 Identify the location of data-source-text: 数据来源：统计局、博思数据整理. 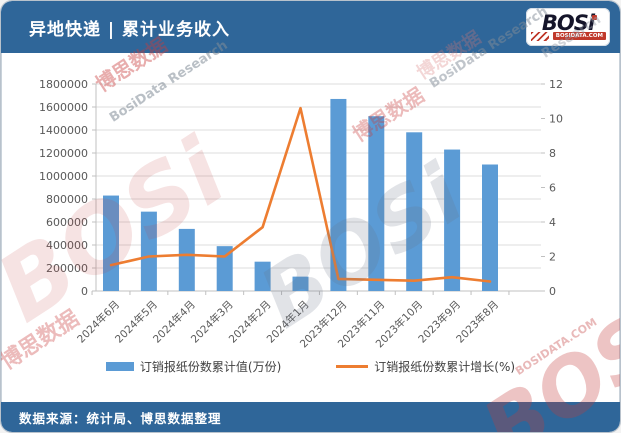
(120, 418).